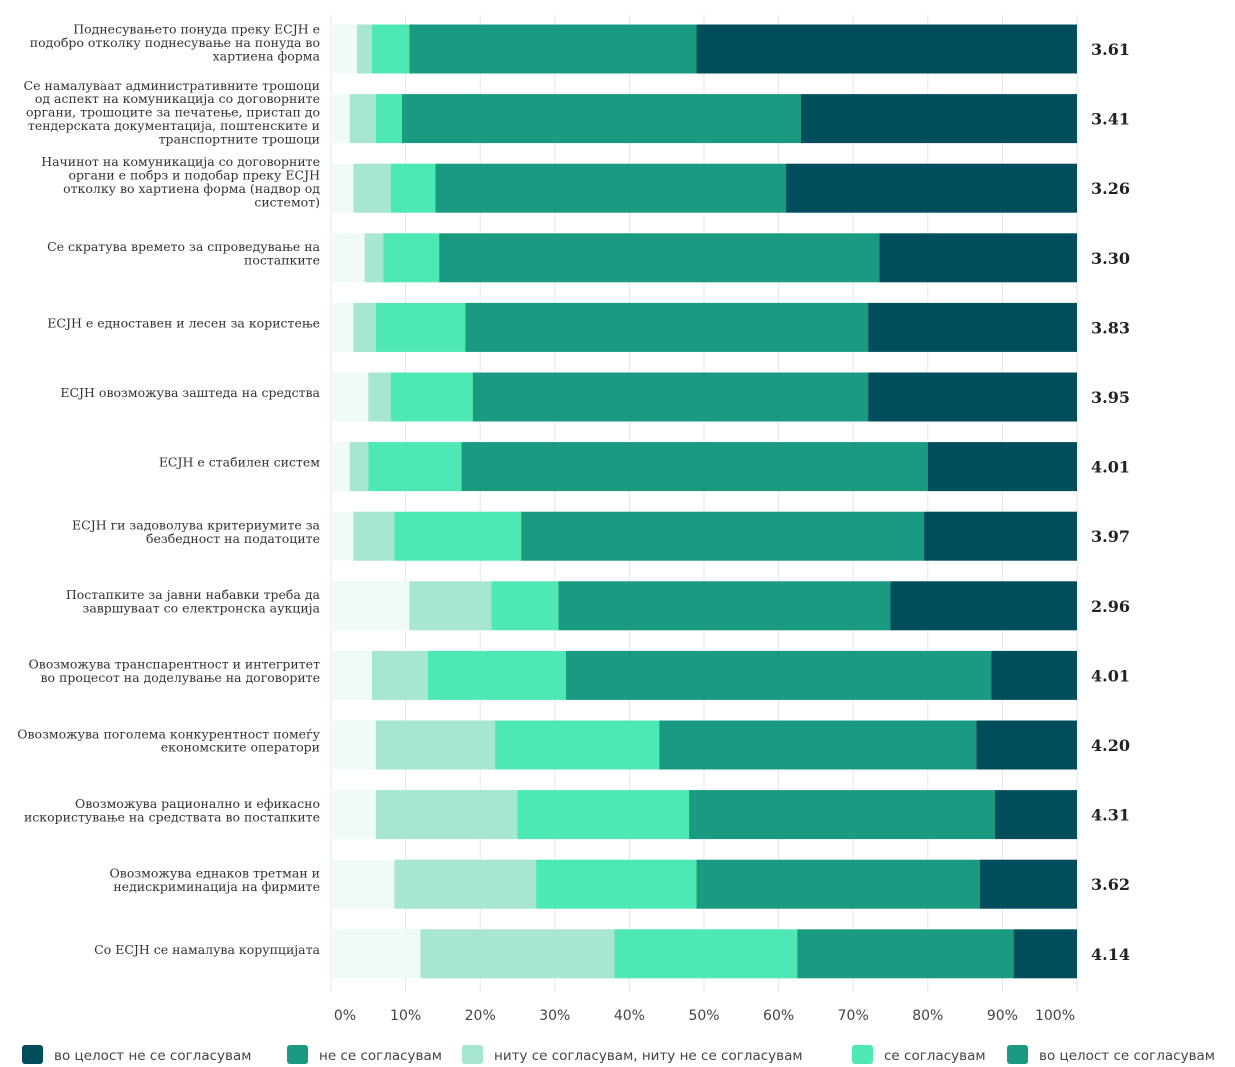 The image size is (1235, 1067). Describe the element at coordinates (1110, 188) in the screenshot. I see `mean-value-label: 3.26` at that location.